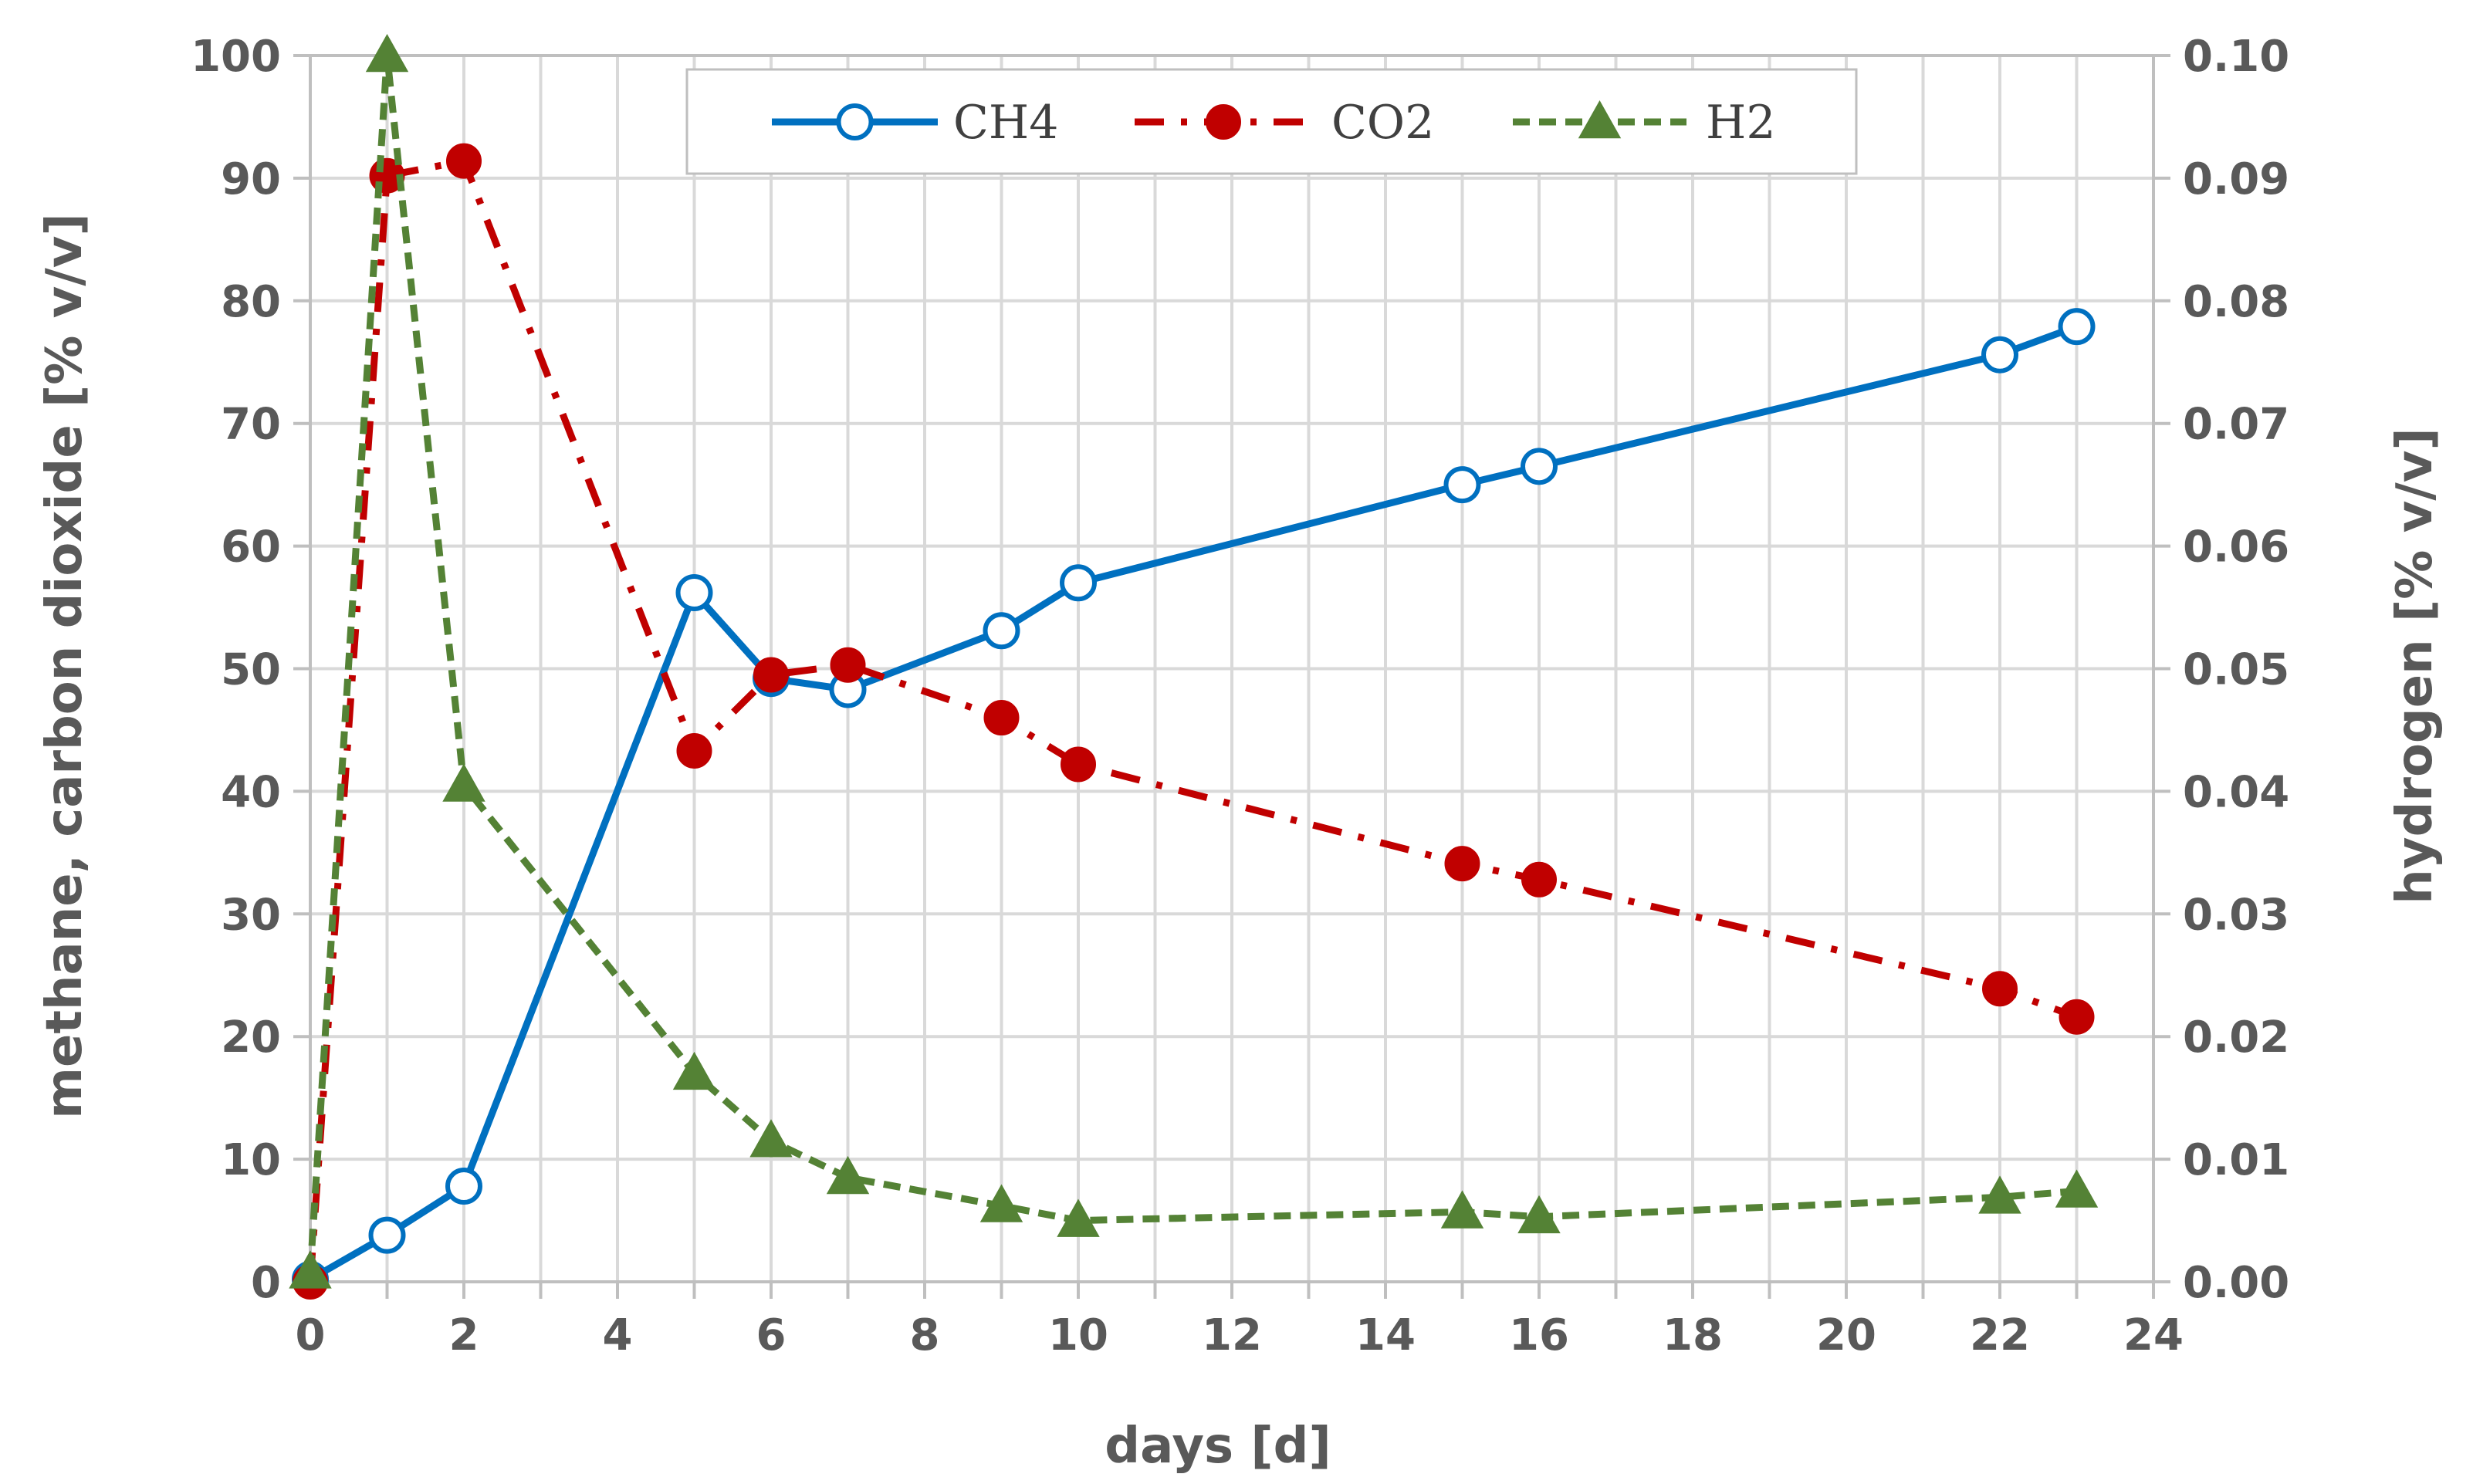  I want to click on y2-tick-label: 0.05, so click(2236, 670).